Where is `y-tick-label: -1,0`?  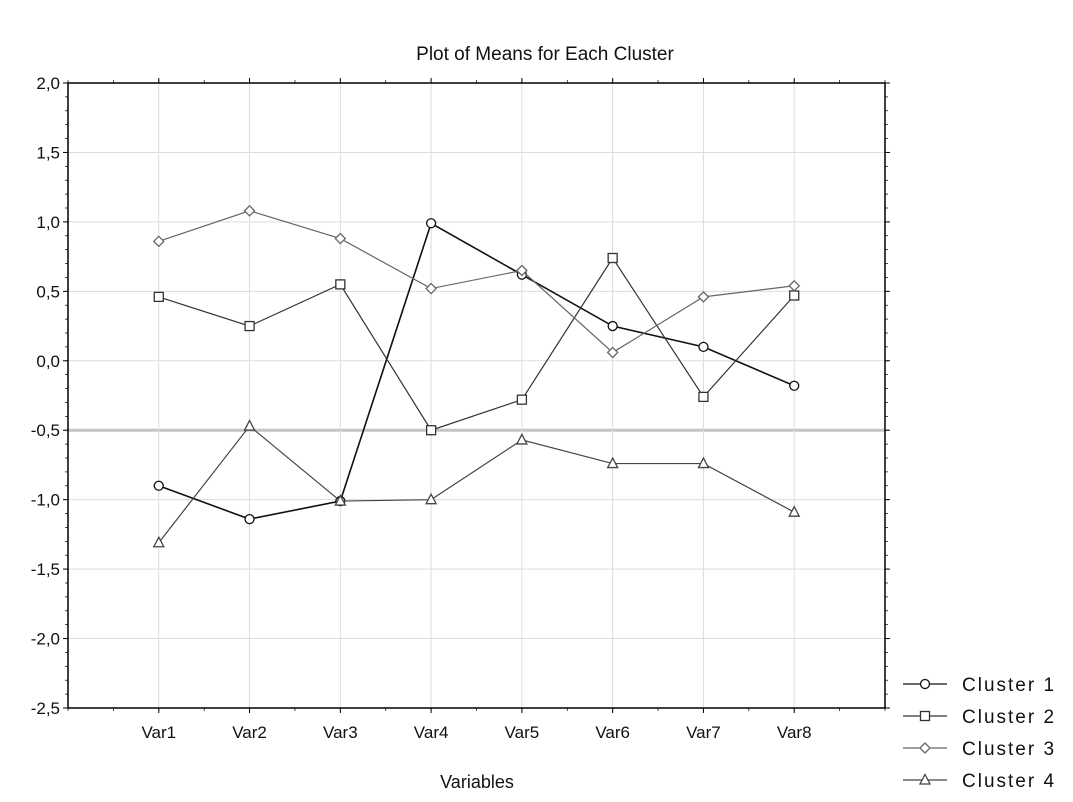
y-tick-label: -1,0 is located at coordinates (45, 500).